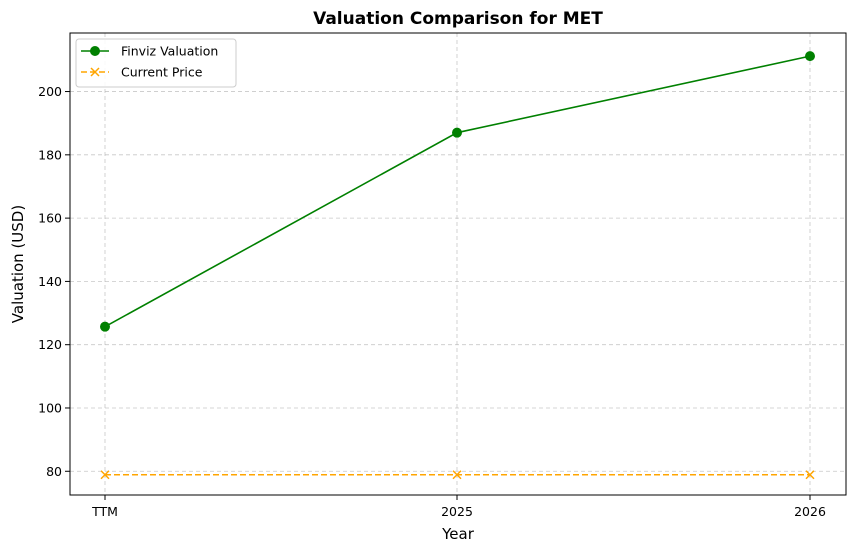 Image resolution: width=854 pixels, height=552 pixels. I want to click on y-tick-label: 120, so click(50, 344).